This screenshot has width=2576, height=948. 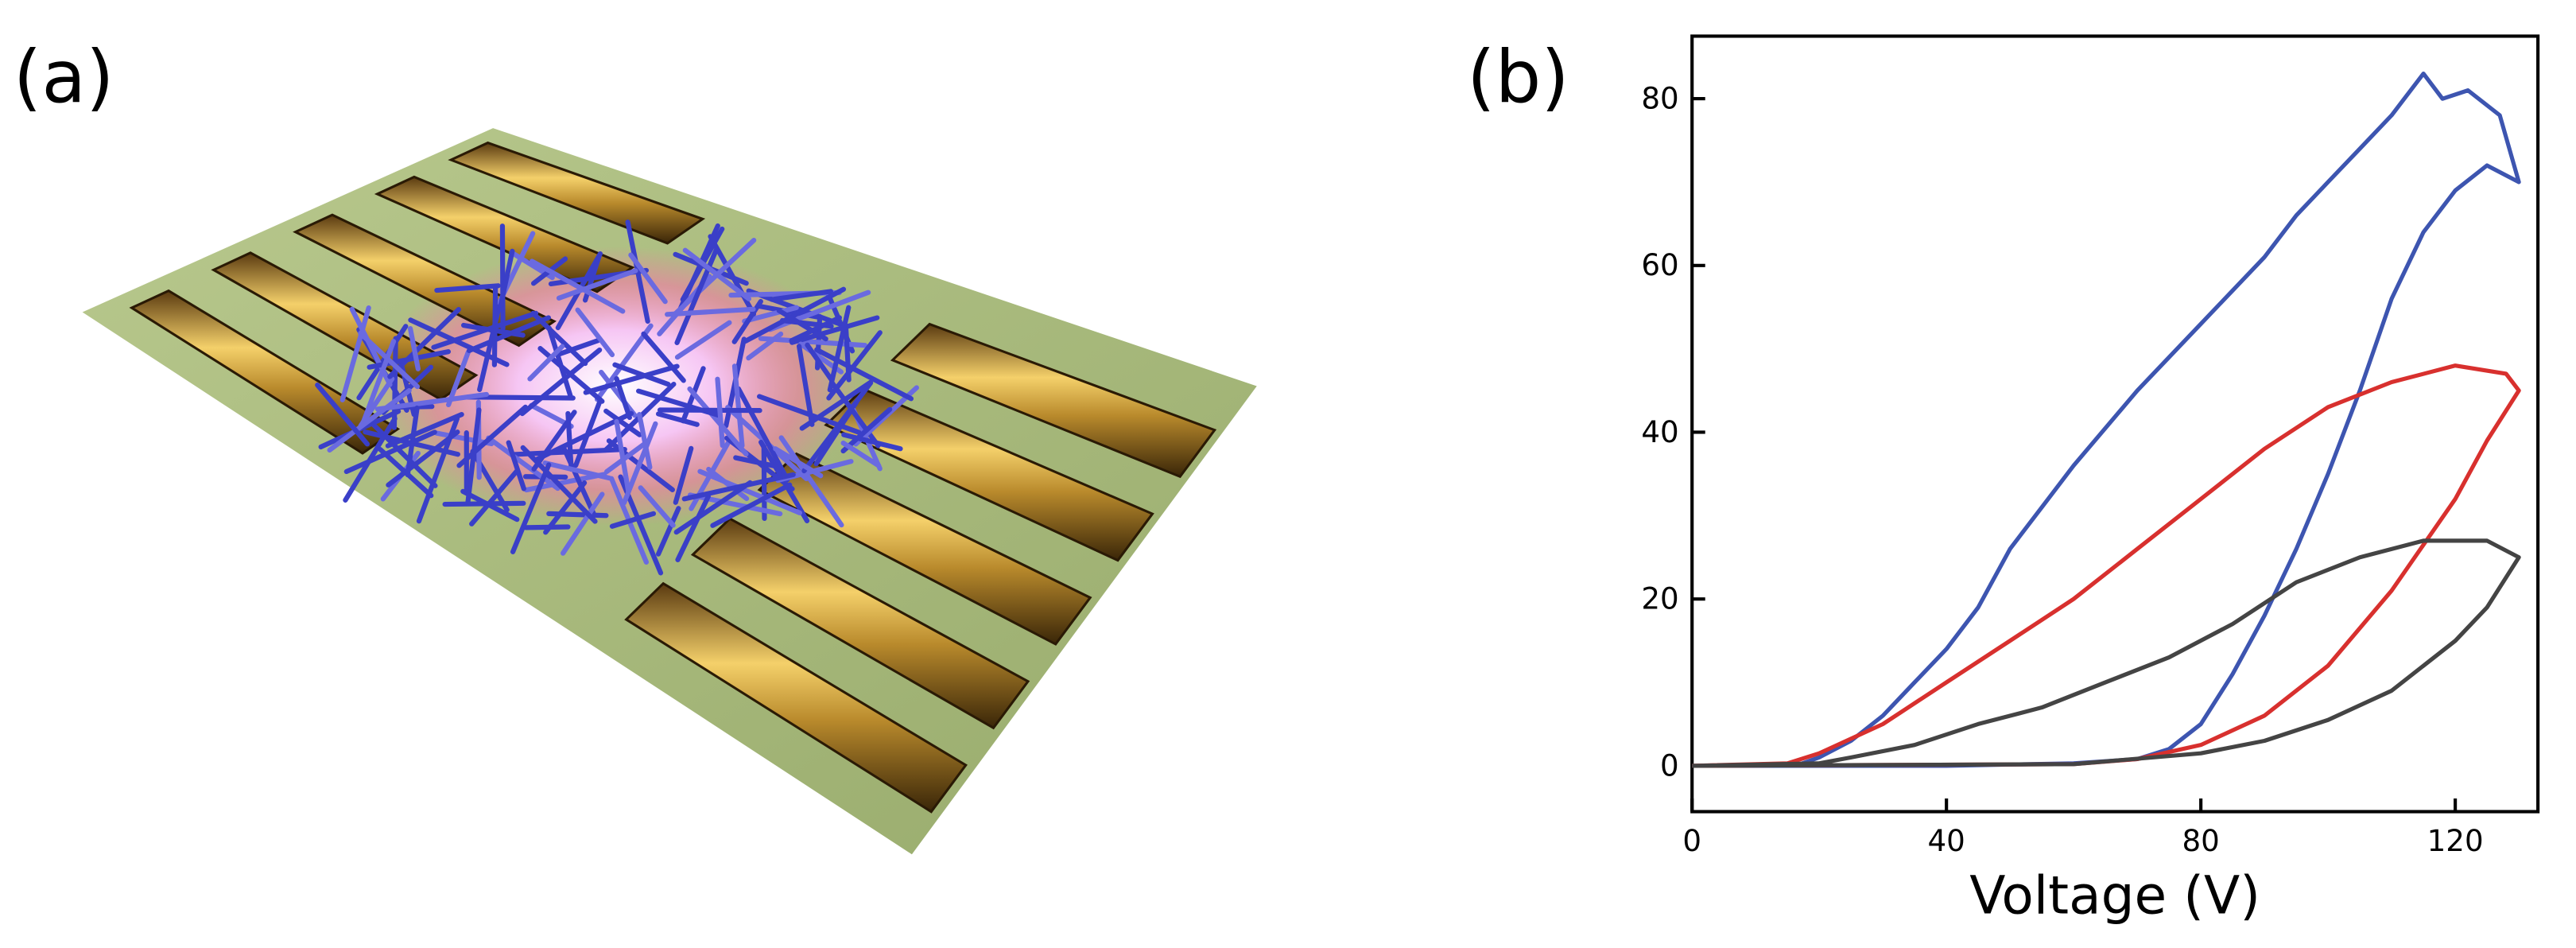 I want to click on x-axis-label: Voltage (V), so click(x=2114, y=896).